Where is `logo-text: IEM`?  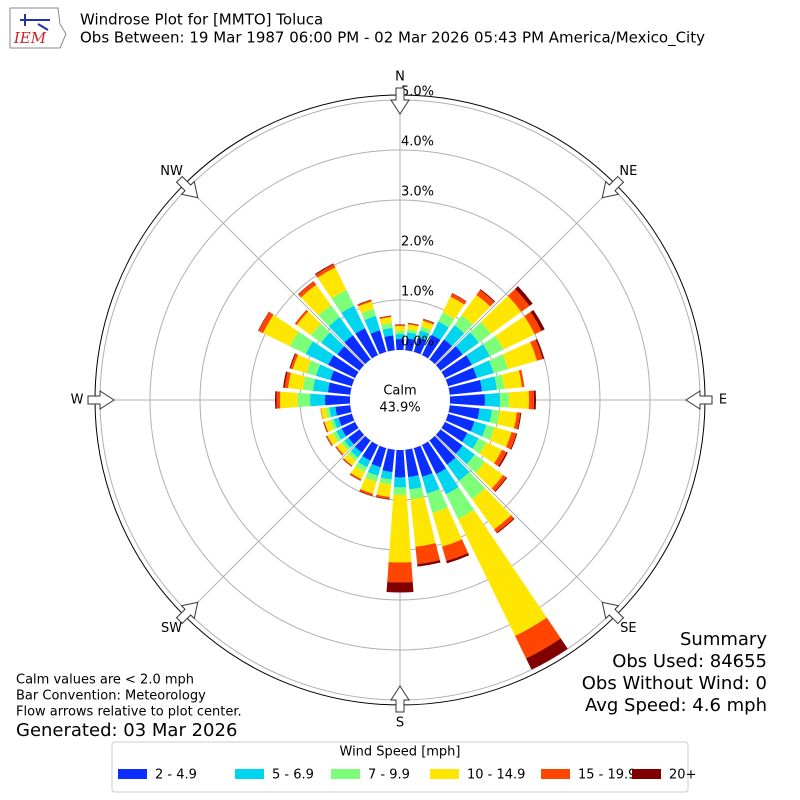 logo-text: IEM is located at coordinates (30, 38).